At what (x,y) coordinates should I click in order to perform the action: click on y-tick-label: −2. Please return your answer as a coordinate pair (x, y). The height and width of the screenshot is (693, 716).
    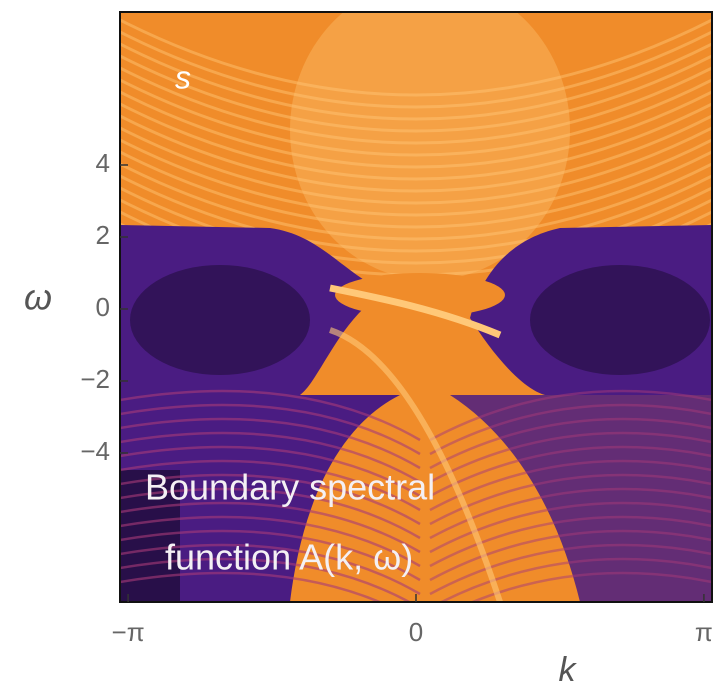
    Looking at the image, I should click on (95, 379).